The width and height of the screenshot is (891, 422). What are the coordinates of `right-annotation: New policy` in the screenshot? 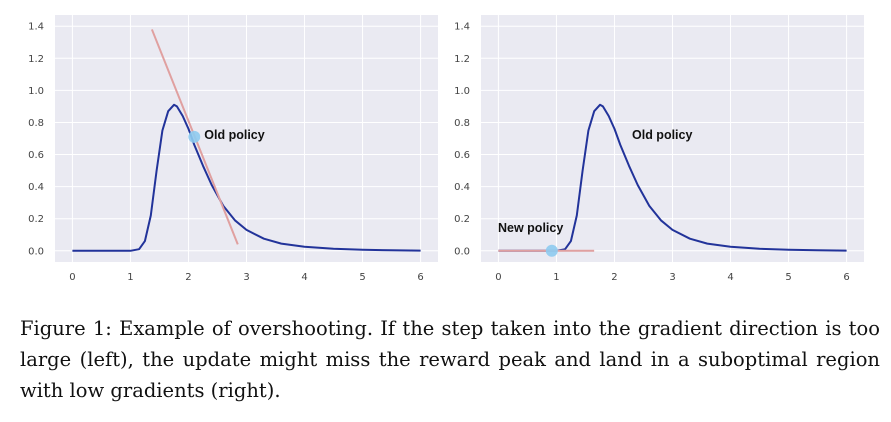 It's located at (530, 228).